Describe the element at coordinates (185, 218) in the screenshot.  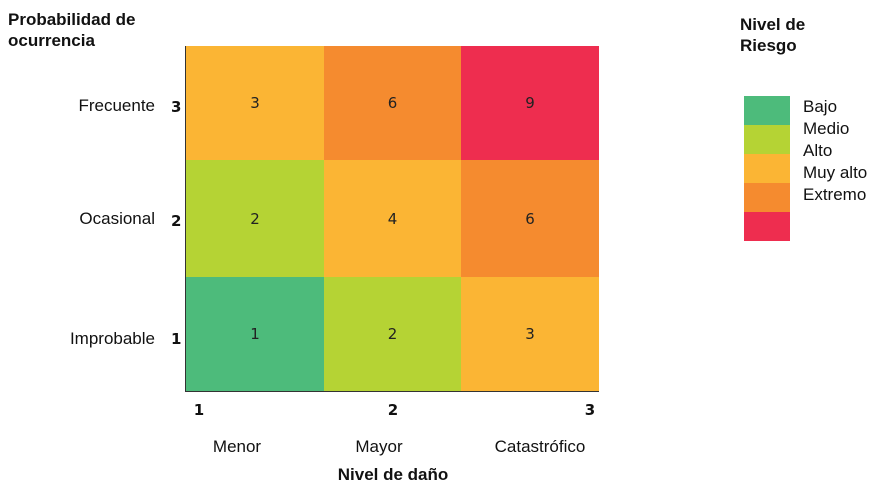
I see `y-axis-line` at that location.